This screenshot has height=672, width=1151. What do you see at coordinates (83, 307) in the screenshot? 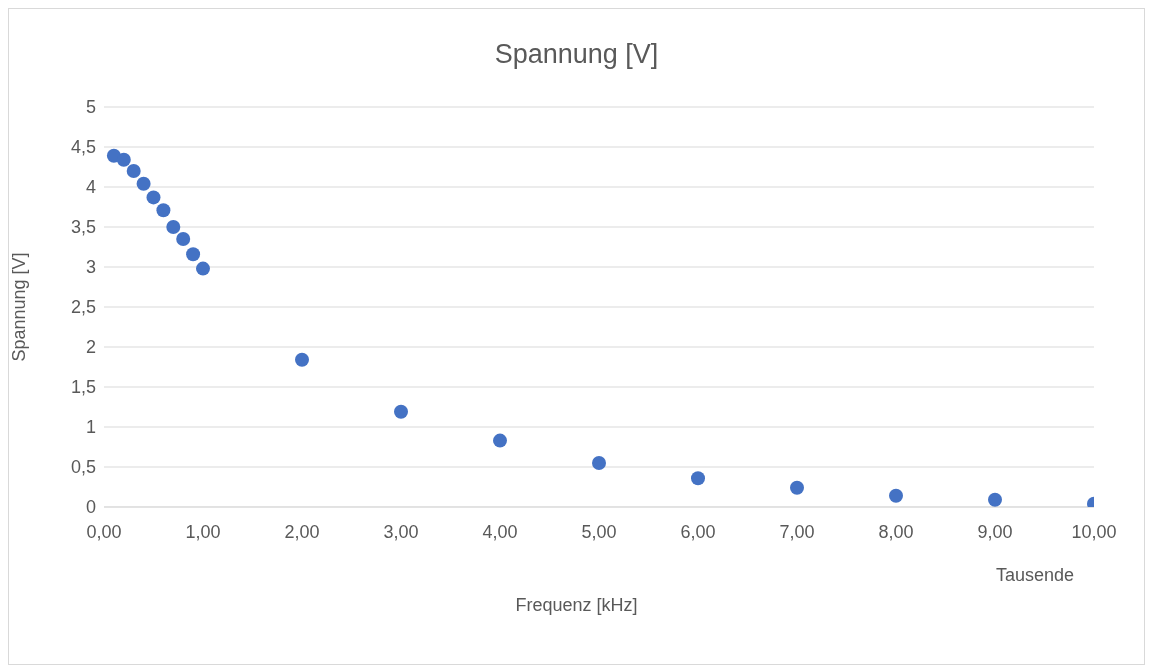
I see `y-tick-label: 2,5` at bounding box center [83, 307].